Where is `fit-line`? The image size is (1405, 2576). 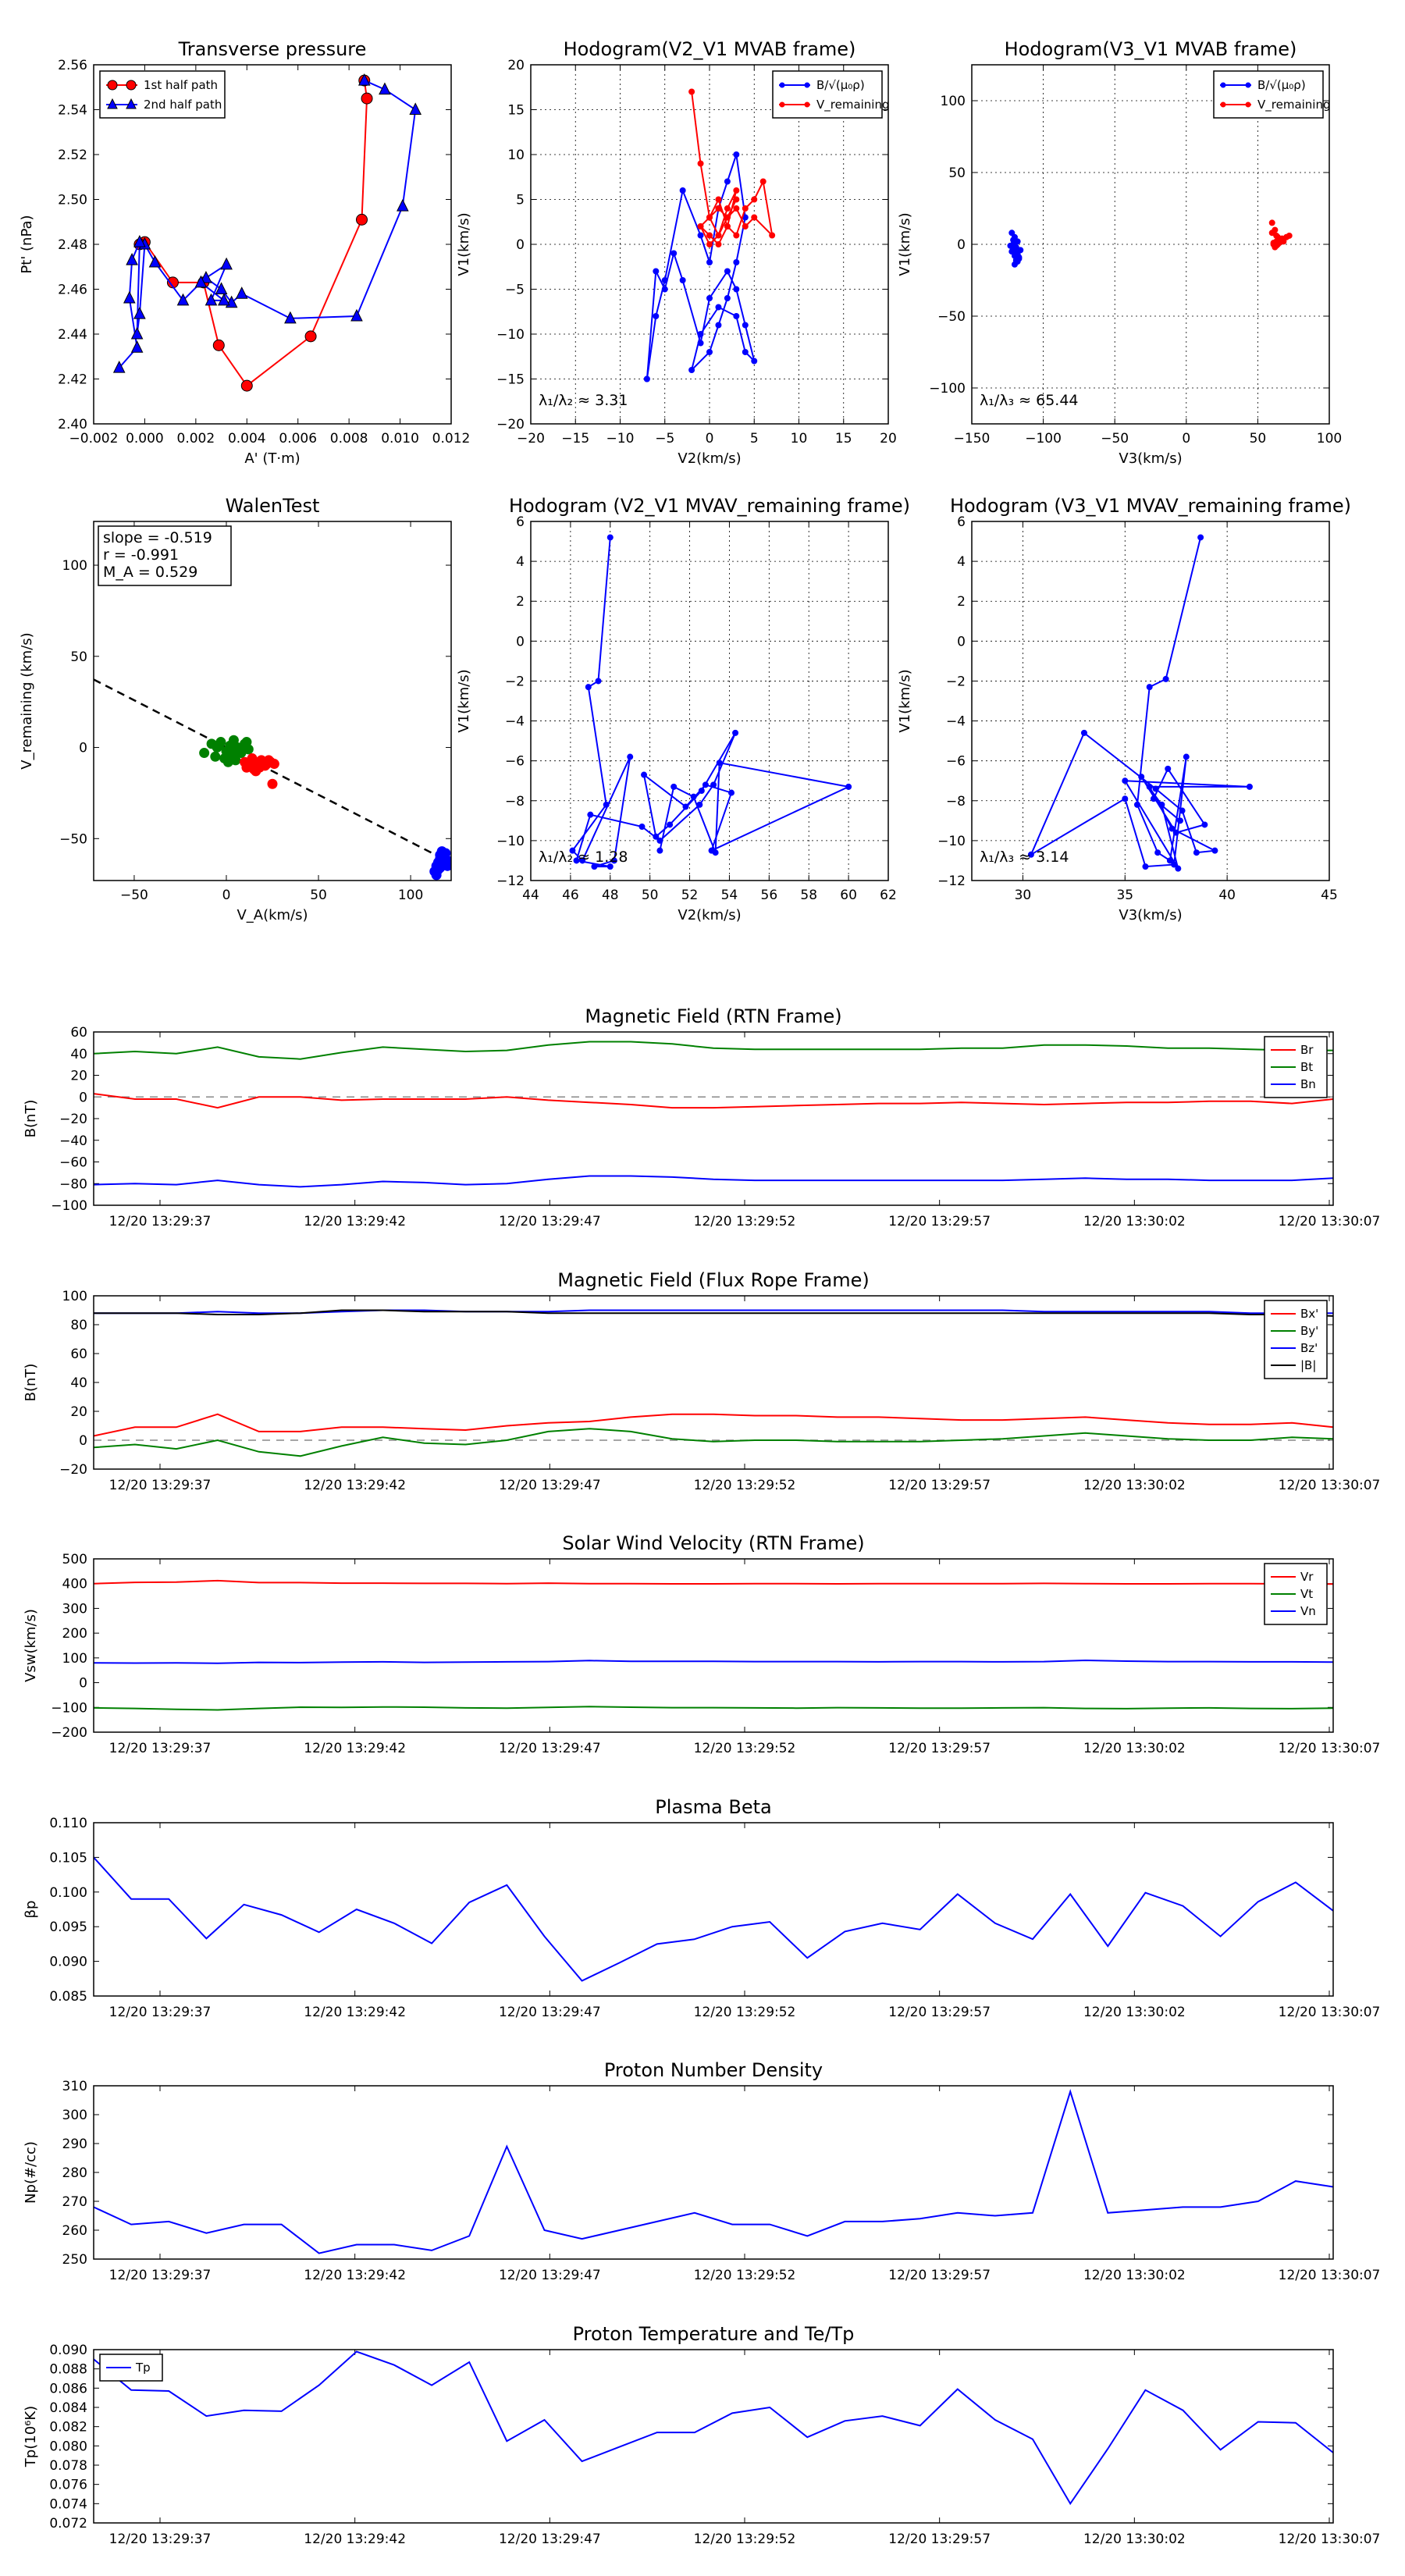
fit-line is located at coordinates (272, 771).